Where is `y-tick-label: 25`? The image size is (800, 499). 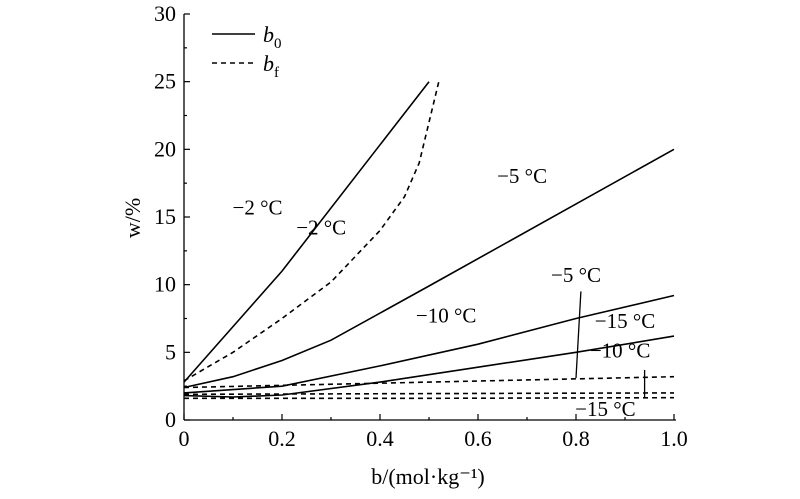 y-tick-label: 25 is located at coordinates (165, 81).